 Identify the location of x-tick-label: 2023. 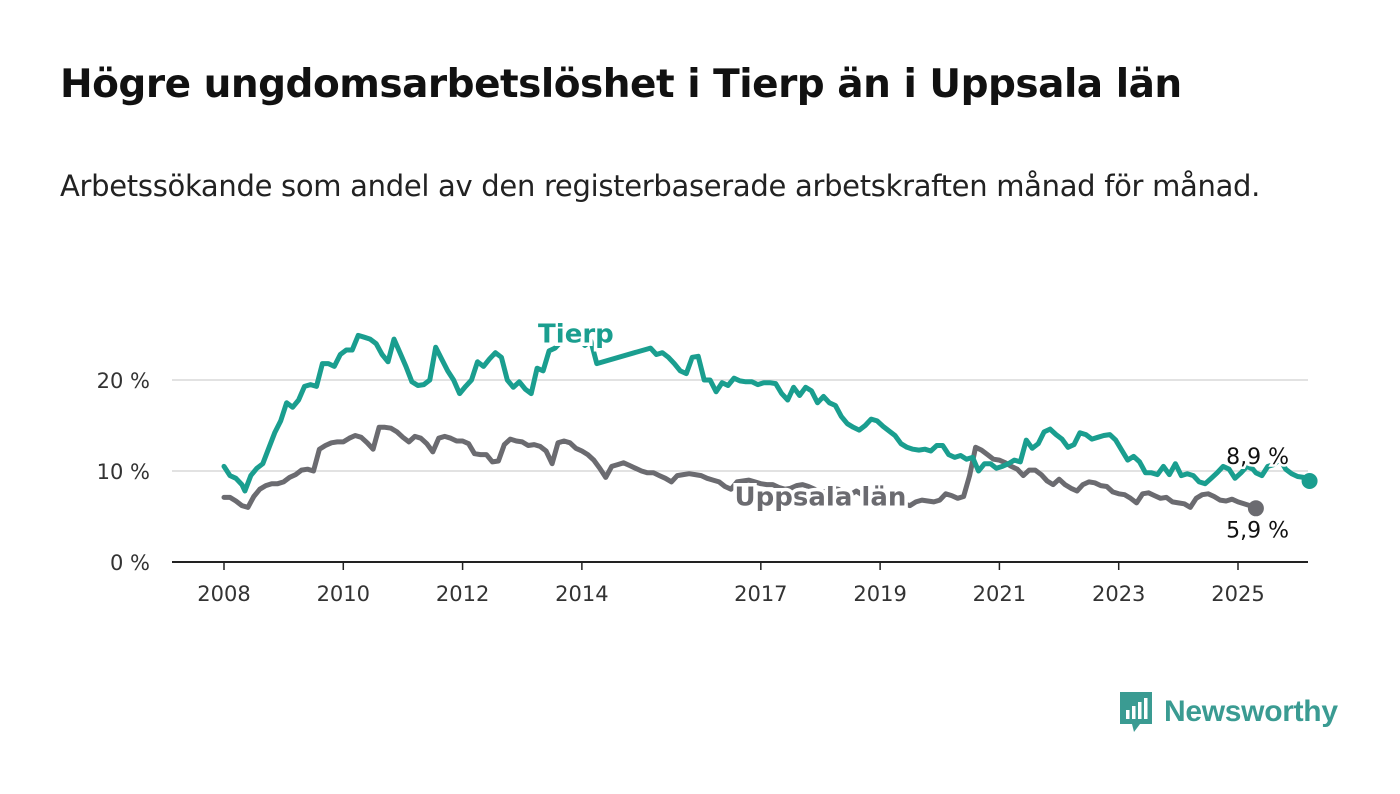
(1118, 594).